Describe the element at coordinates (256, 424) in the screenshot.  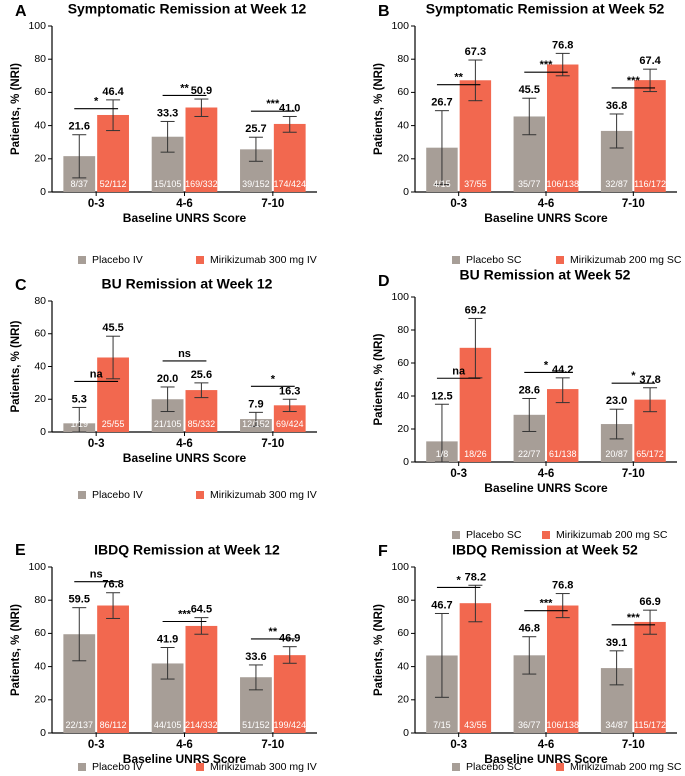
I see `count-label: 12/152` at that location.